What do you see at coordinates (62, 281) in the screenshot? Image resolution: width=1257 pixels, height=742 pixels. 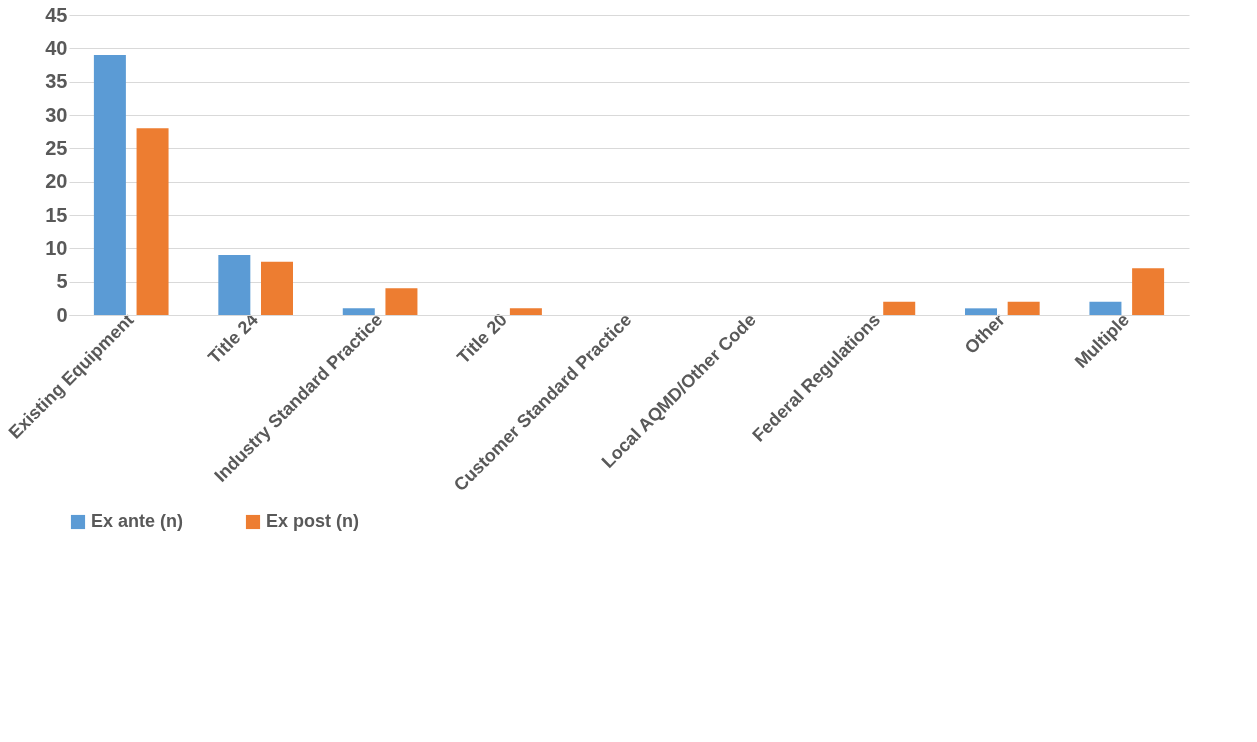 I see `y-tick-label: 5` at bounding box center [62, 281].